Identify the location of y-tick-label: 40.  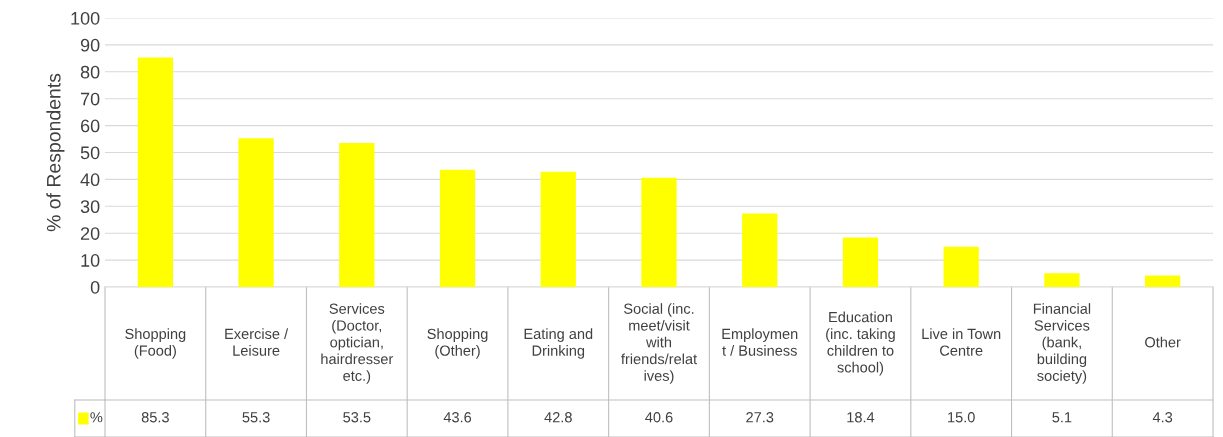
(90, 180).